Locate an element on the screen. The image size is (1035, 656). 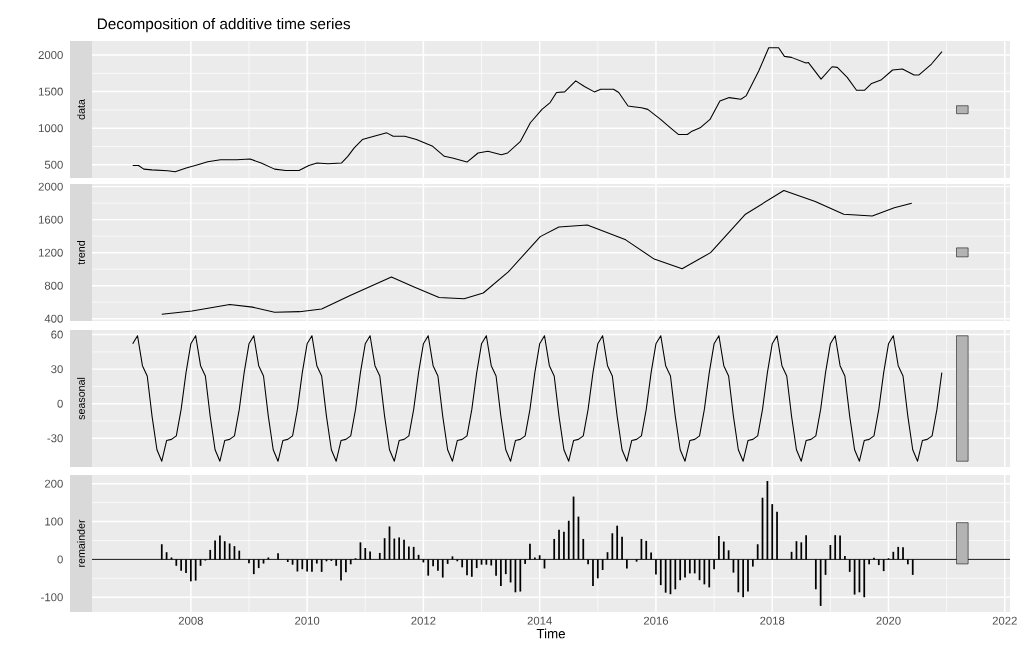
x-tick-label: 2016 is located at coordinates (656, 620).